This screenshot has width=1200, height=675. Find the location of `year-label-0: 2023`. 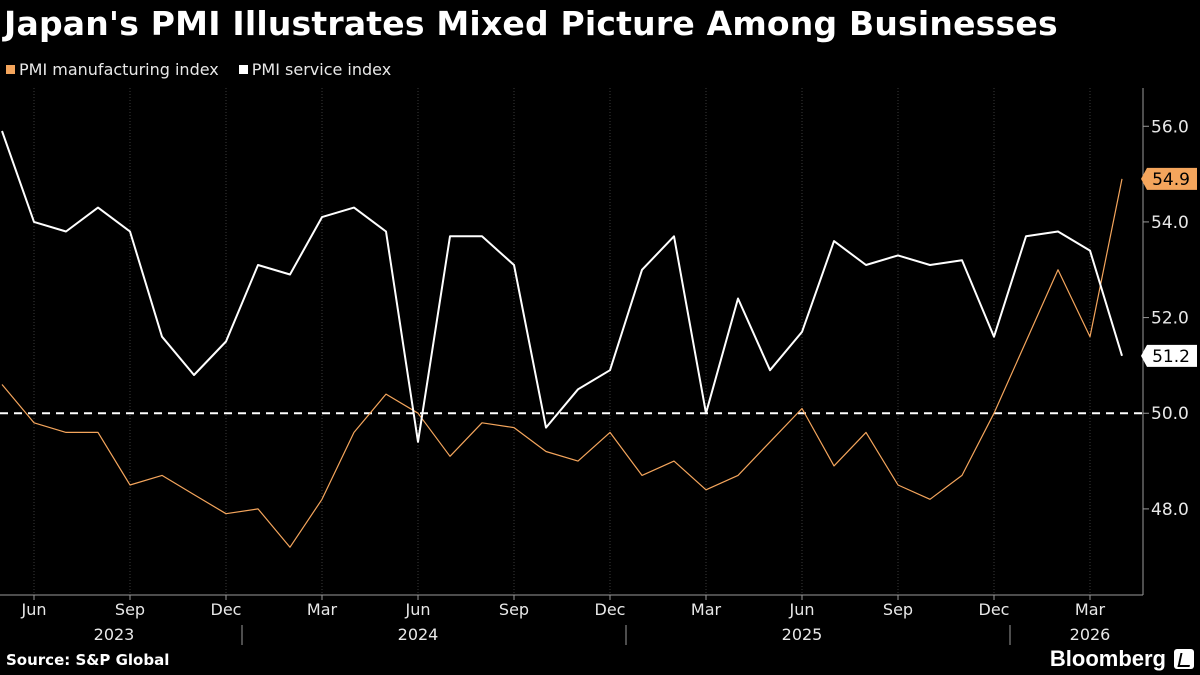

year-label-0: 2023 is located at coordinates (114, 634).